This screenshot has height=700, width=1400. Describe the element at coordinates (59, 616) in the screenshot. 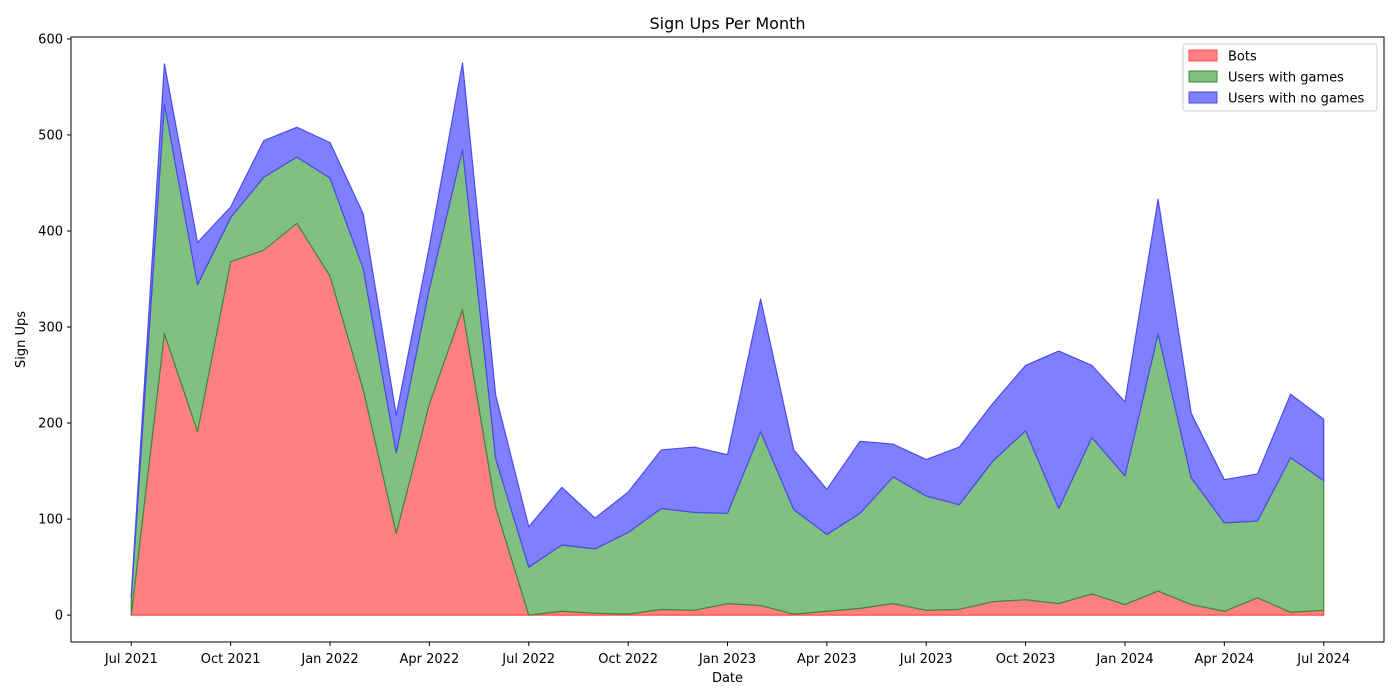

I see `y-tick-label: 0` at that location.